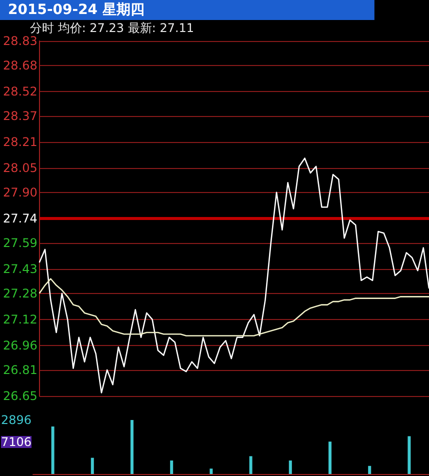 The width and height of the screenshot is (429, 476). I want to click on y-tick-label: 28.52, so click(20, 91).